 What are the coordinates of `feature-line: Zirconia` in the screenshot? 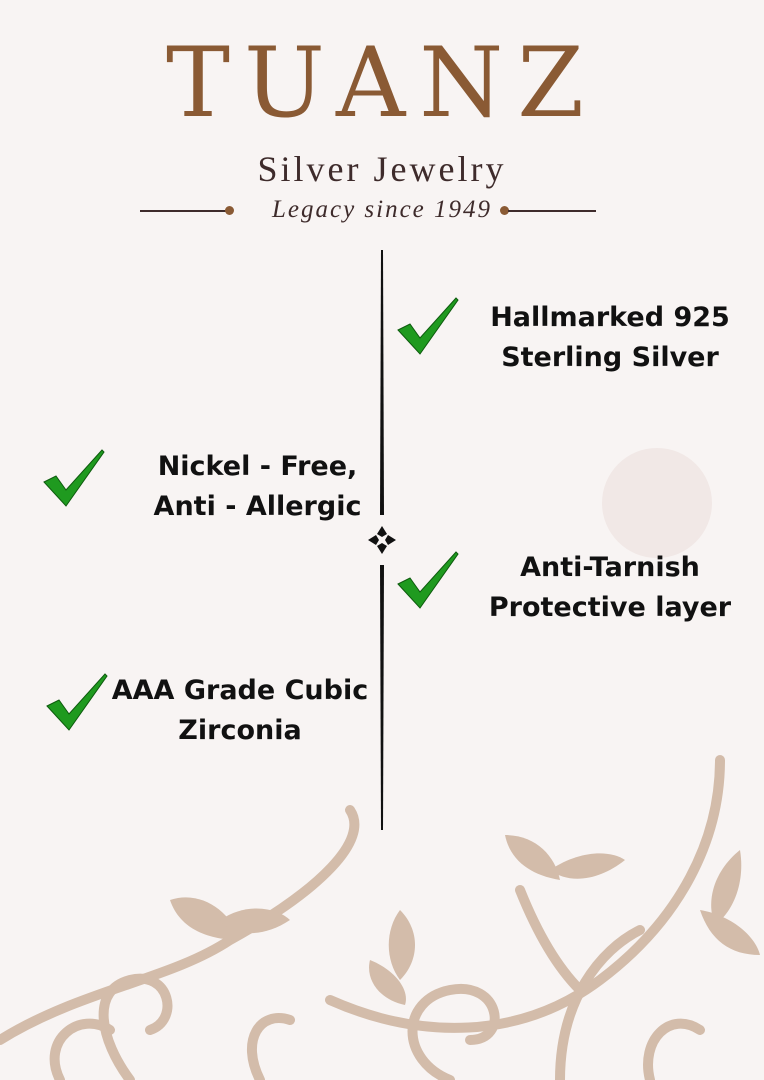 It's located at (240, 730).